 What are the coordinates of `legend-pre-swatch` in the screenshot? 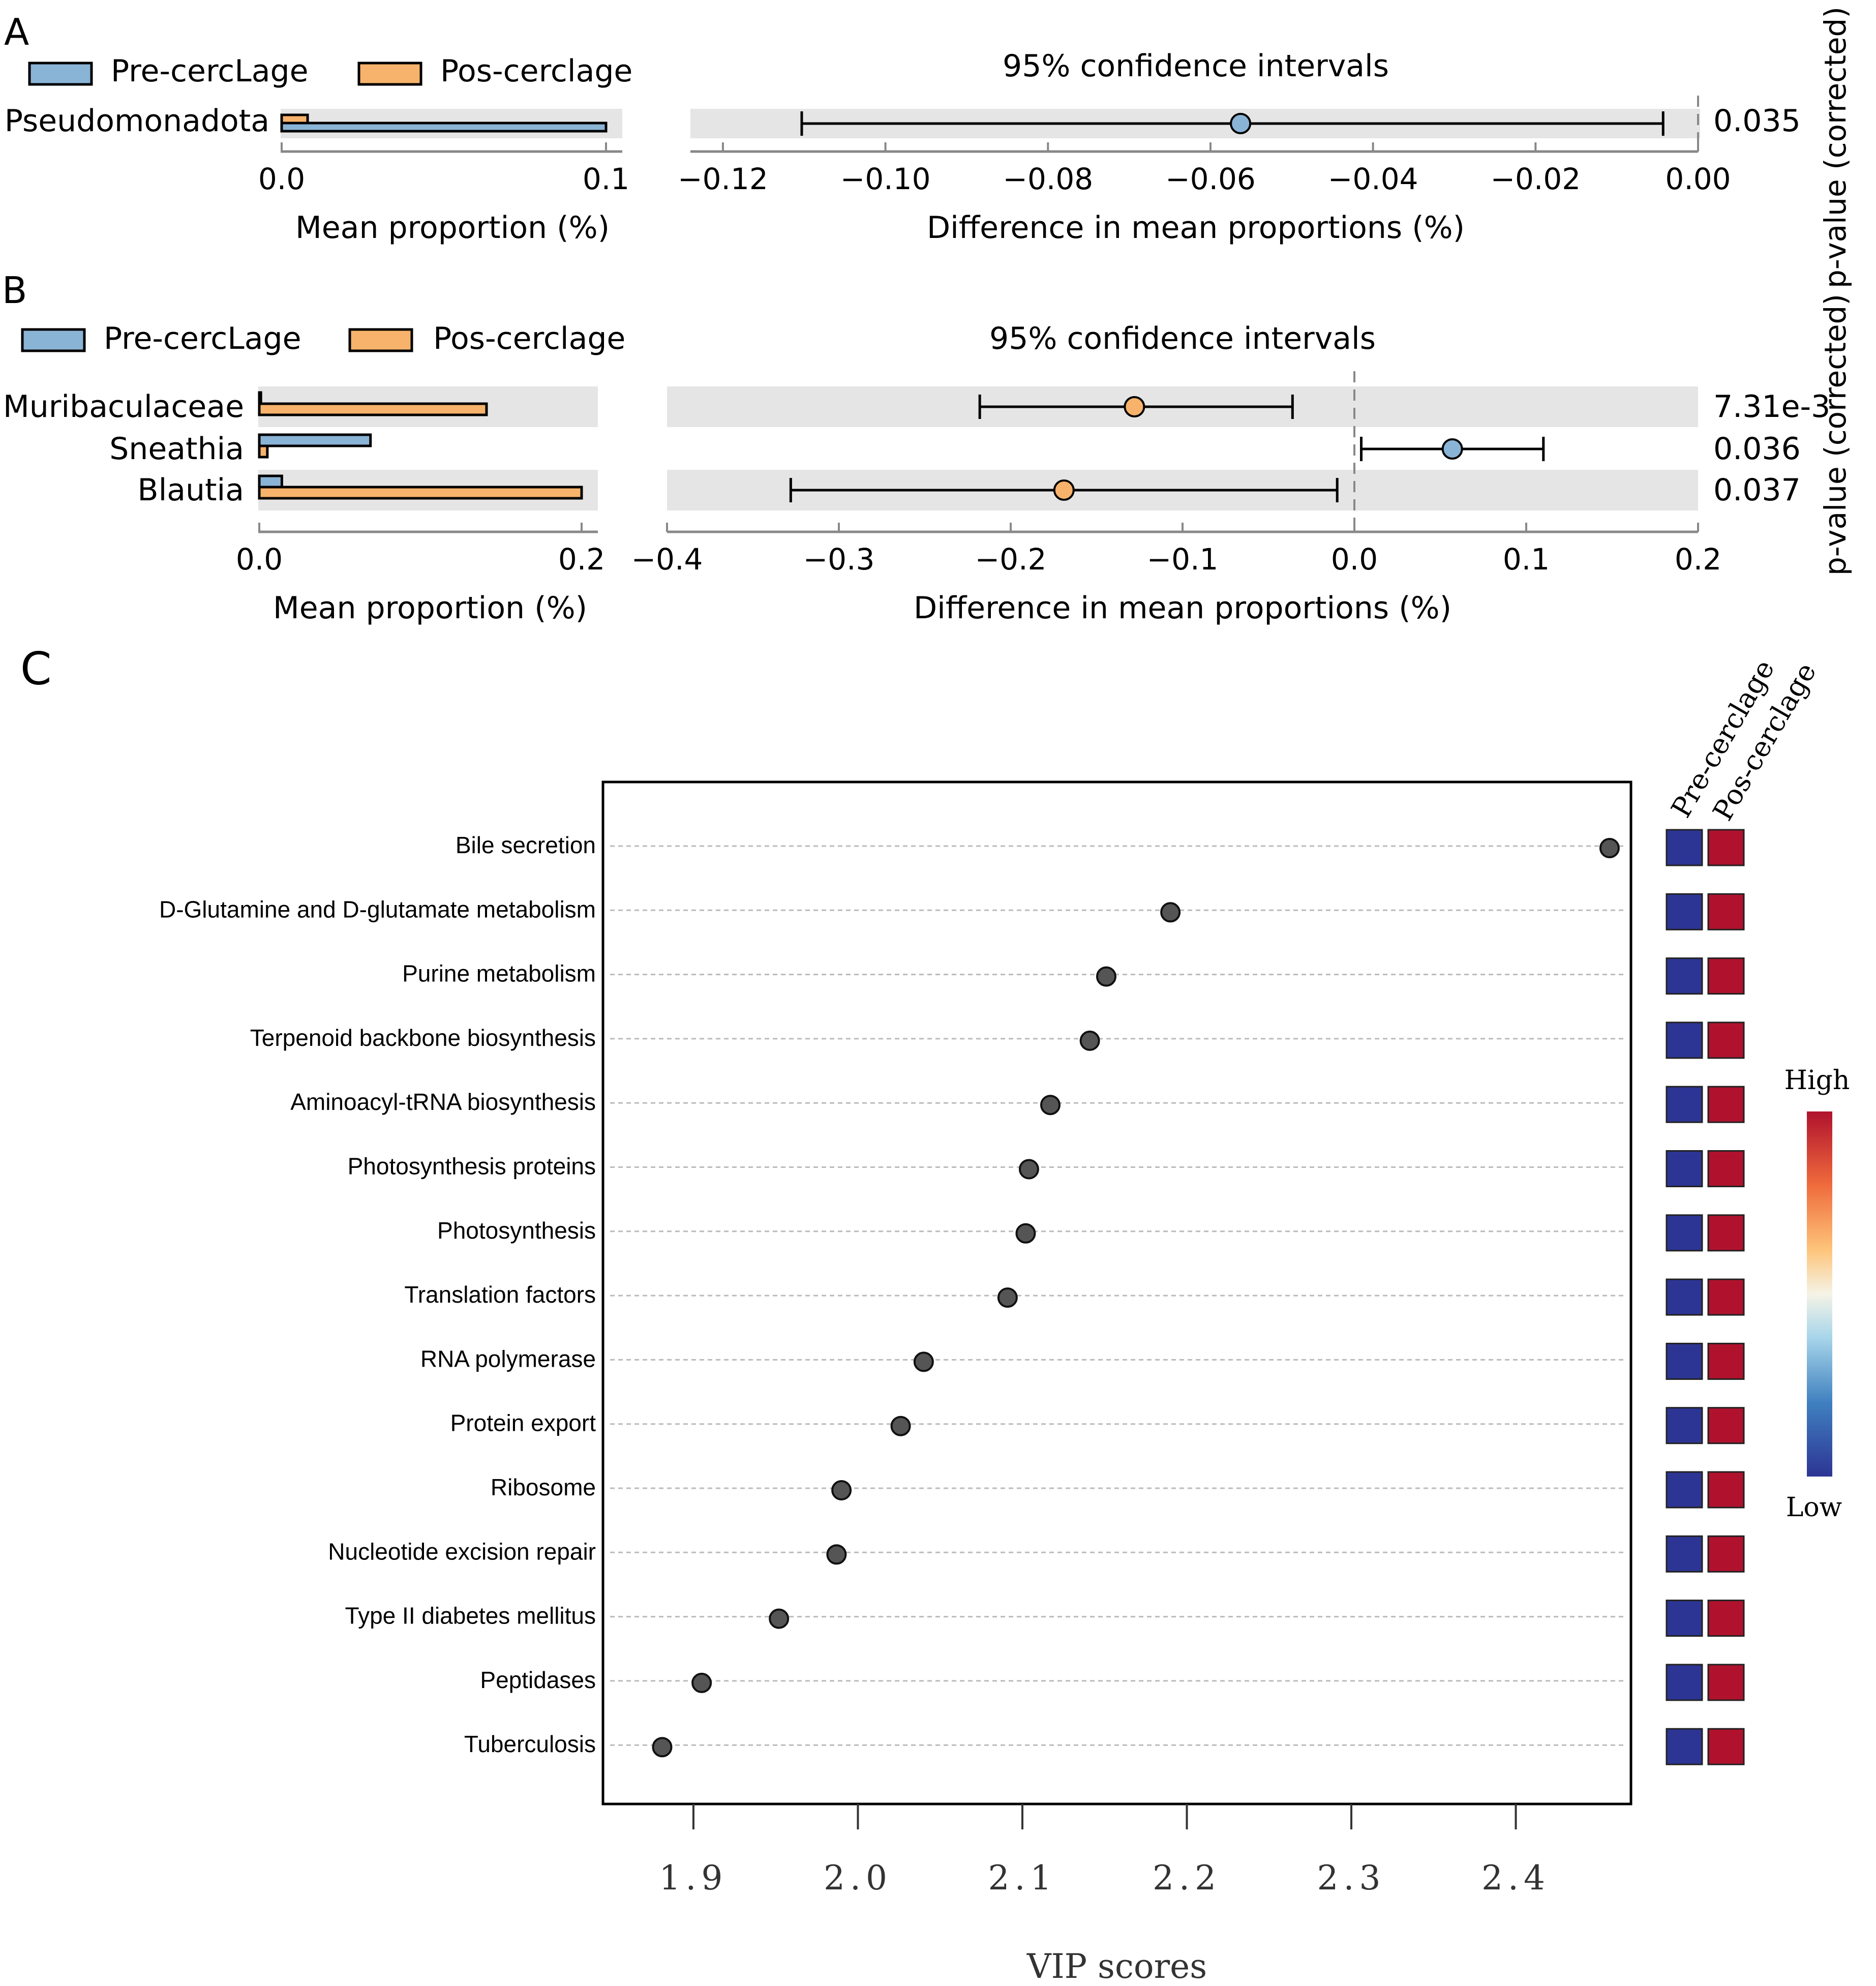 It's located at (60, 74).